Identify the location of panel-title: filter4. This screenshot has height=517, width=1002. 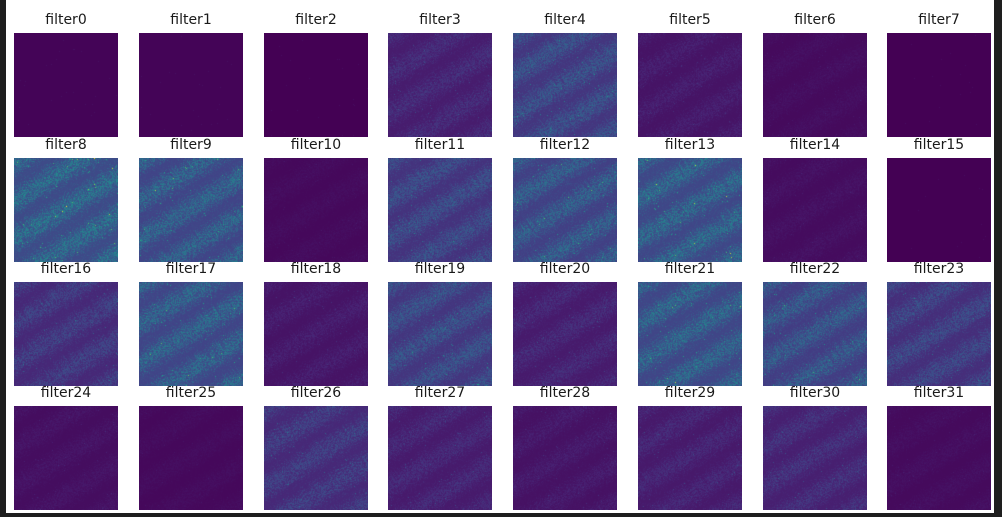
(565, 20).